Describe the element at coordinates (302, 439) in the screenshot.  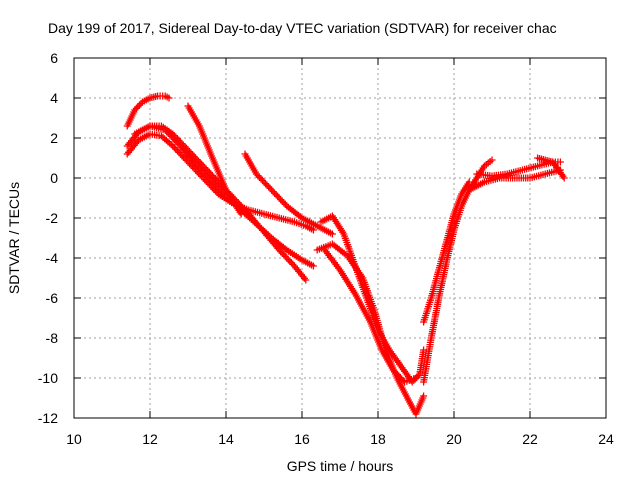
I see `x-tick-label: 16` at that location.